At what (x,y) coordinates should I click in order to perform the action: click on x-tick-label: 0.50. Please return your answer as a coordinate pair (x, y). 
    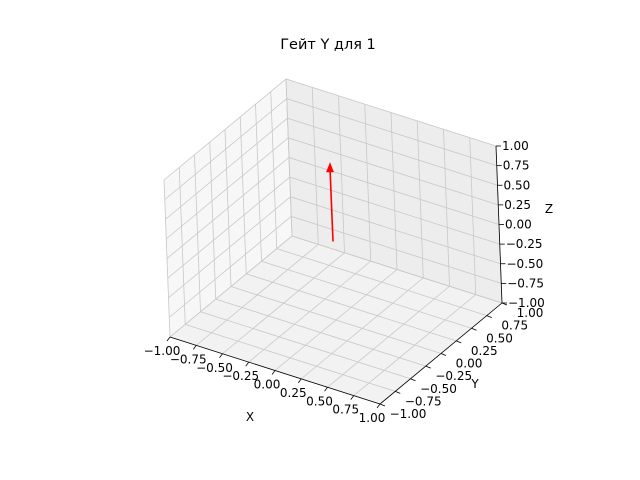
    Looking at the image, I should click on (319, 401).